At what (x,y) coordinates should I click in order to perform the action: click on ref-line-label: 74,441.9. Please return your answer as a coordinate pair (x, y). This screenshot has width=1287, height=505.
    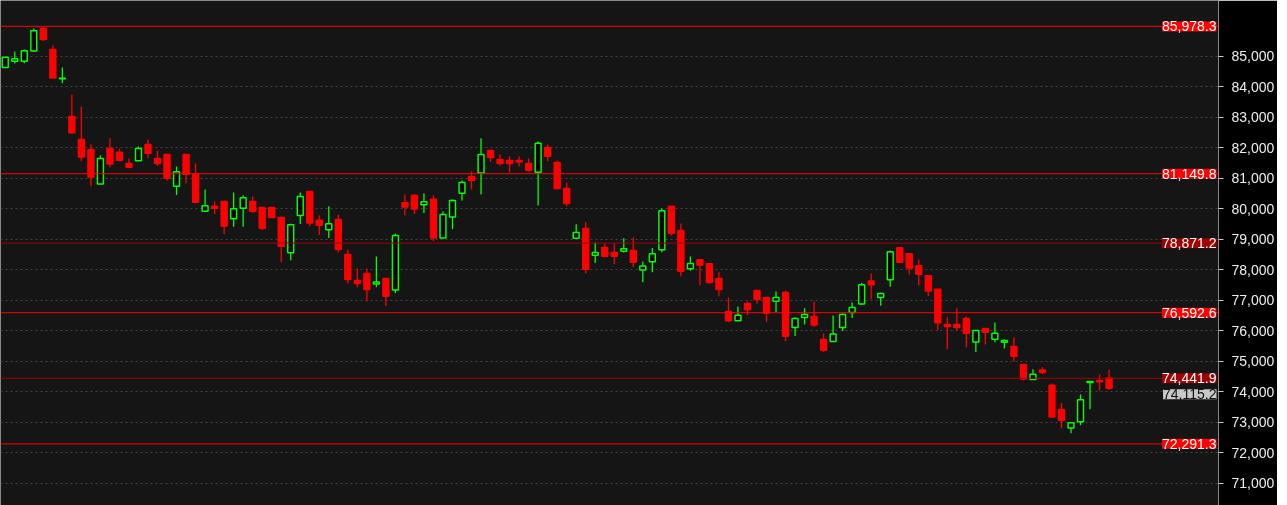
    Looking at the image, I should click on (1189, 378).